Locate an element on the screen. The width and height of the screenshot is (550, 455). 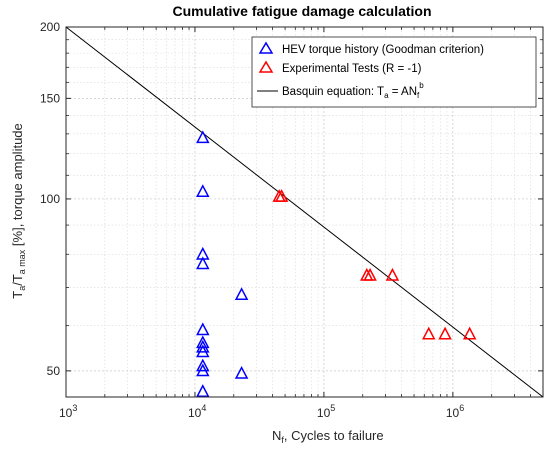
y-axis-label-group: Ta/Ta max [%], torque amplitude is located at coordinates (18, 211).